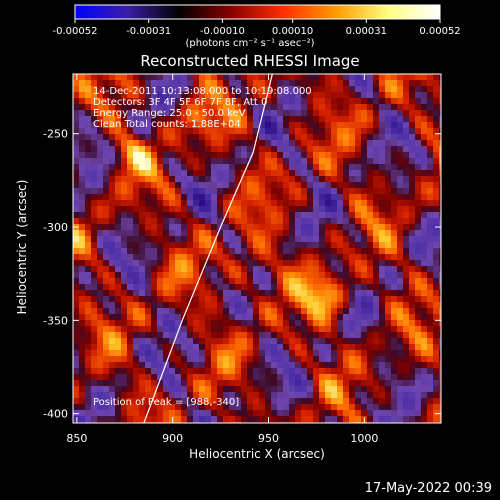  What do you see at coordinates (364, 438) in the screenshot?
I see `x-tick-label: 1000` at bounding box center [364, 438].